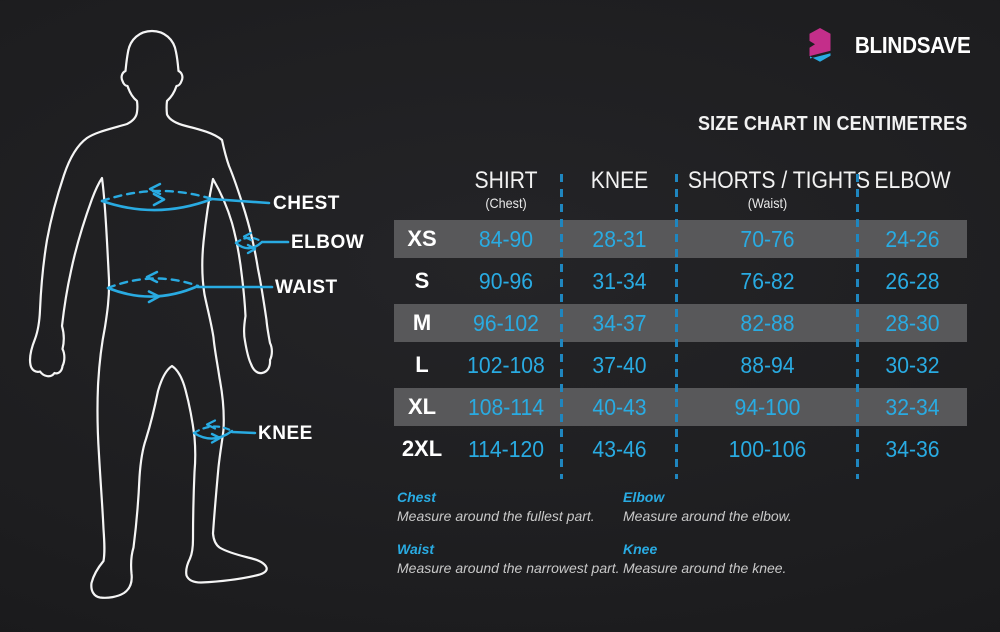 This screenshot has height=632, width=1000. Describe the element at coordinates (790, 506) in the screenshot. I see `note-elbow: Elbow Measure around the elbow.` at that location.